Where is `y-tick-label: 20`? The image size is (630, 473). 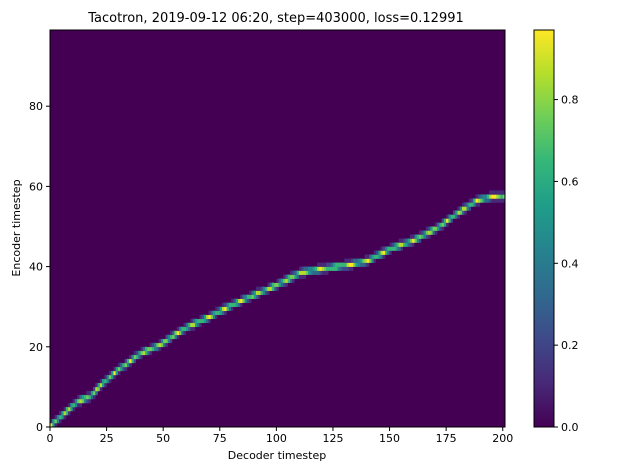 y-tick-label: 20 is located at coordinates (36, 347).